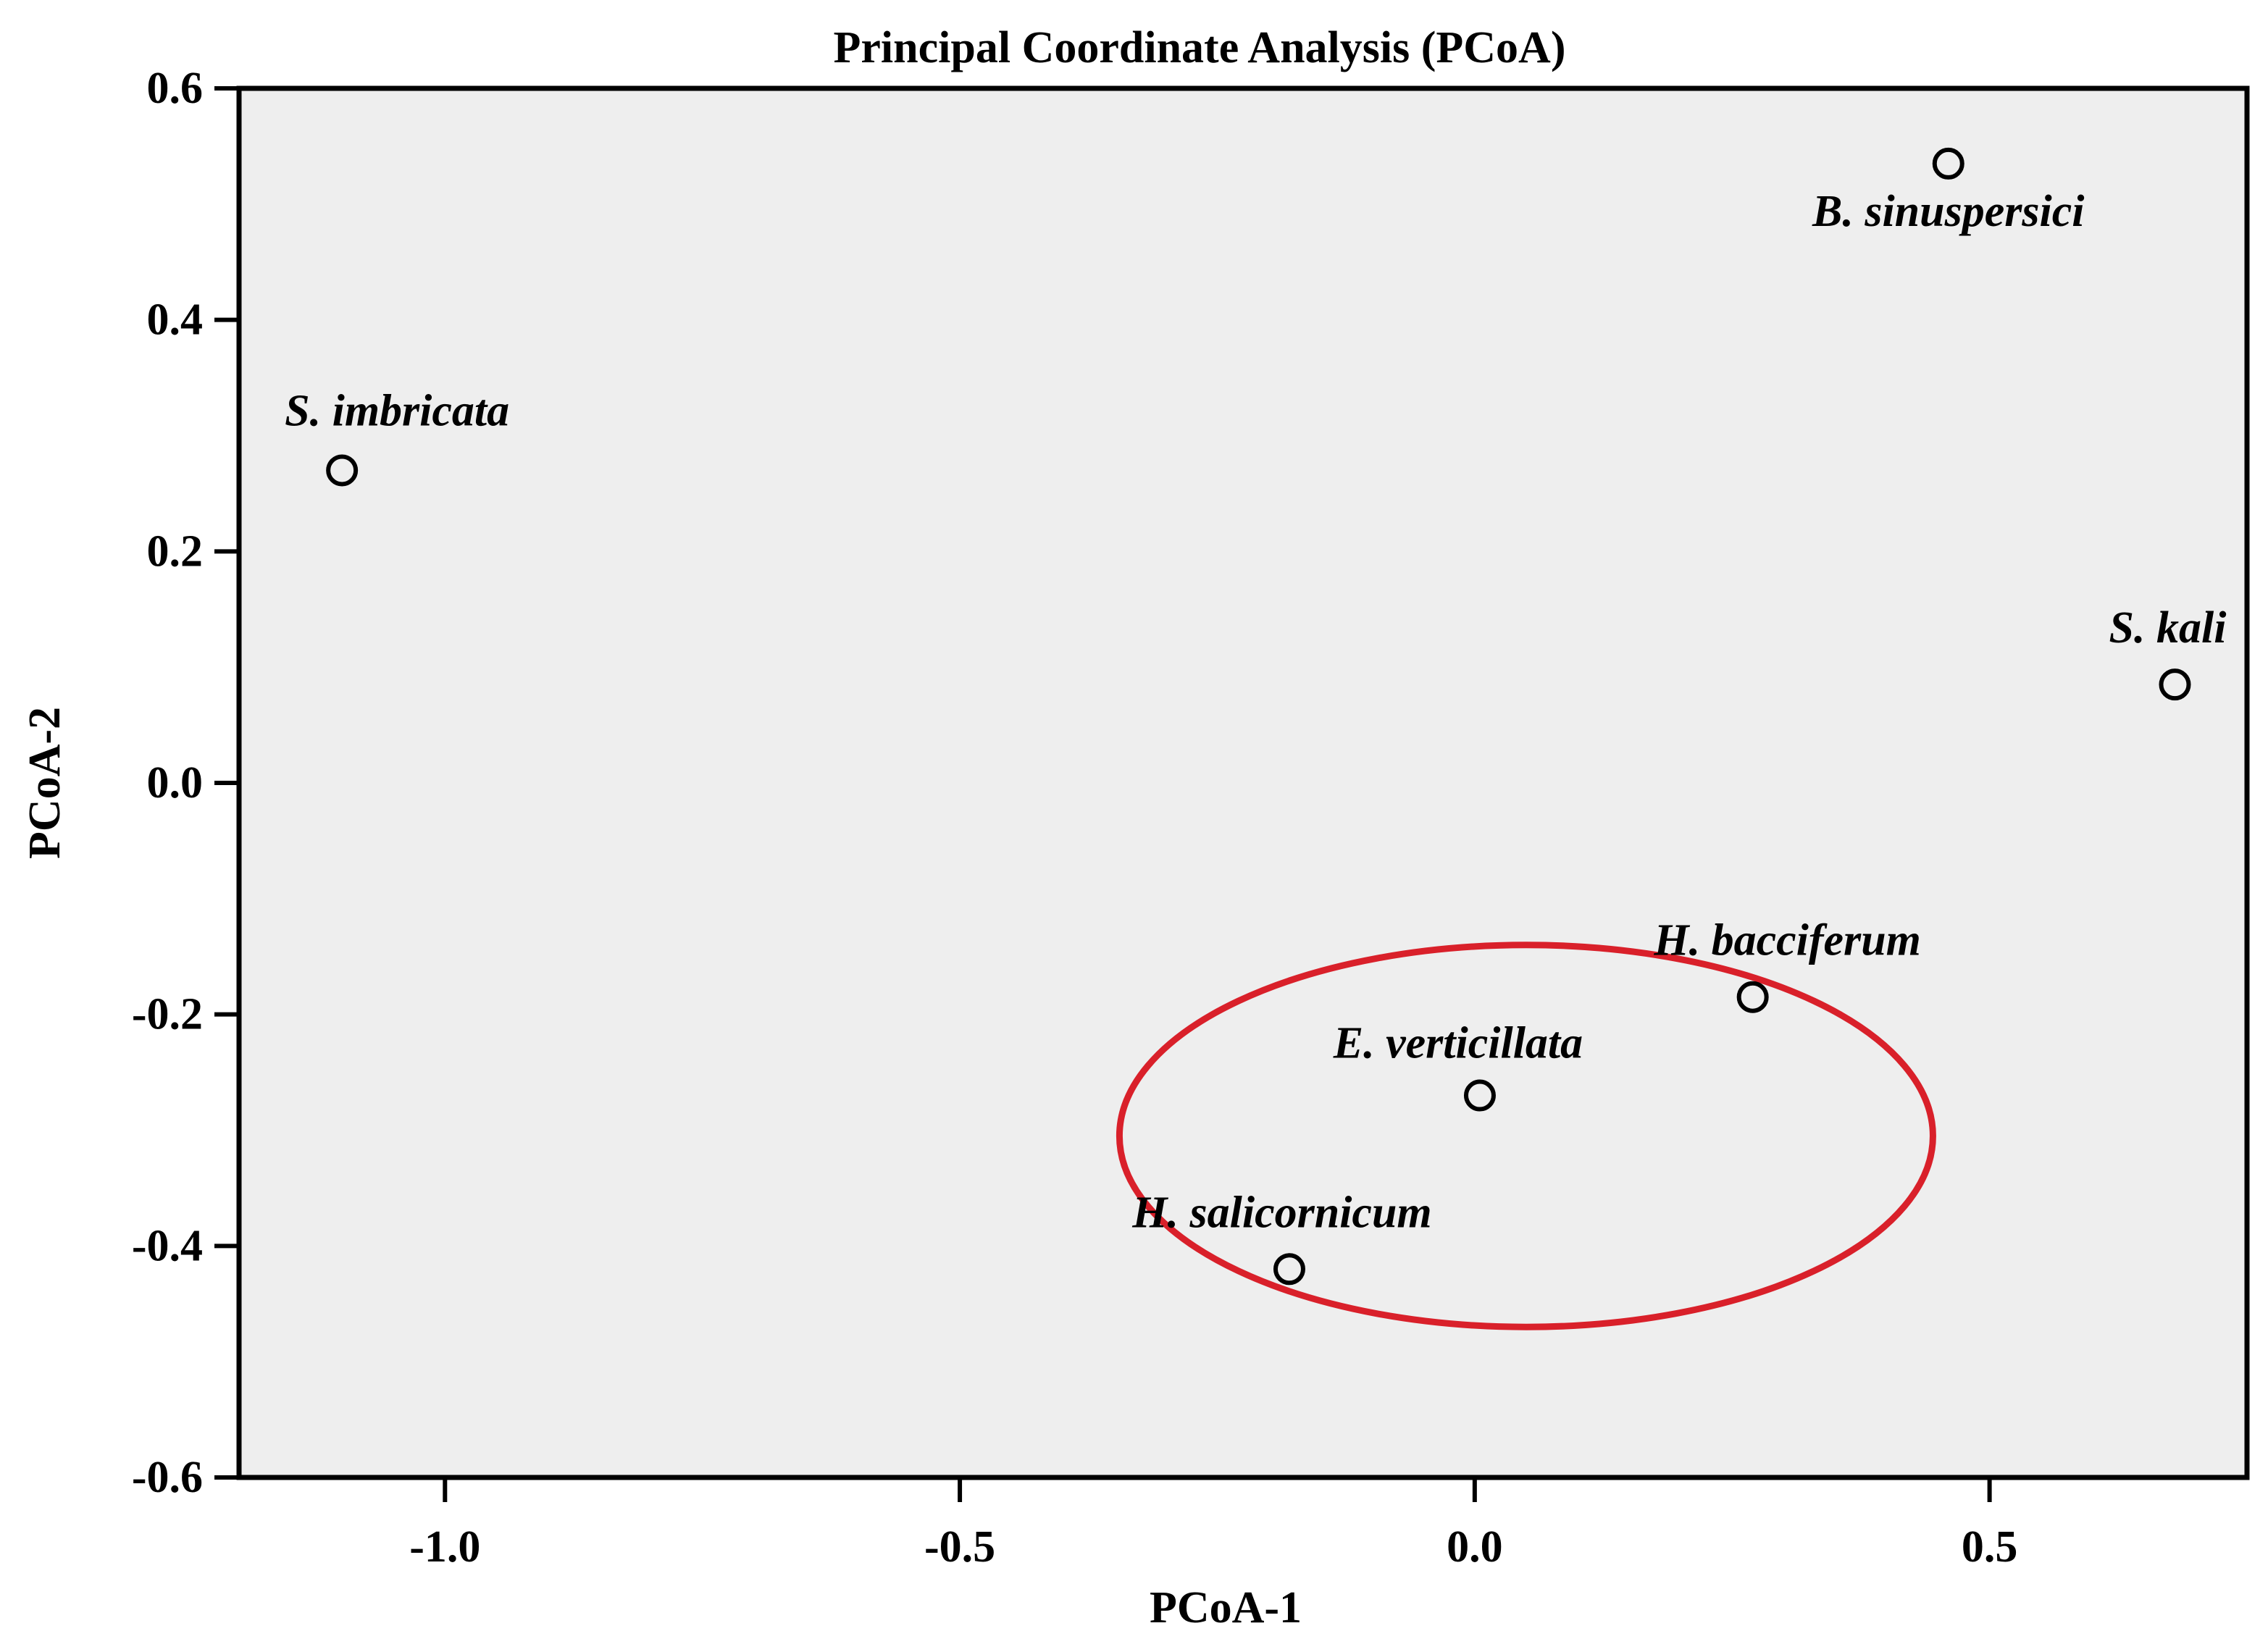 The image size is (2268, 1652). Describe the element at coordinates (1226, 1607) in the screenshot. I see `x-axis-label: PCoA-1` at that location.